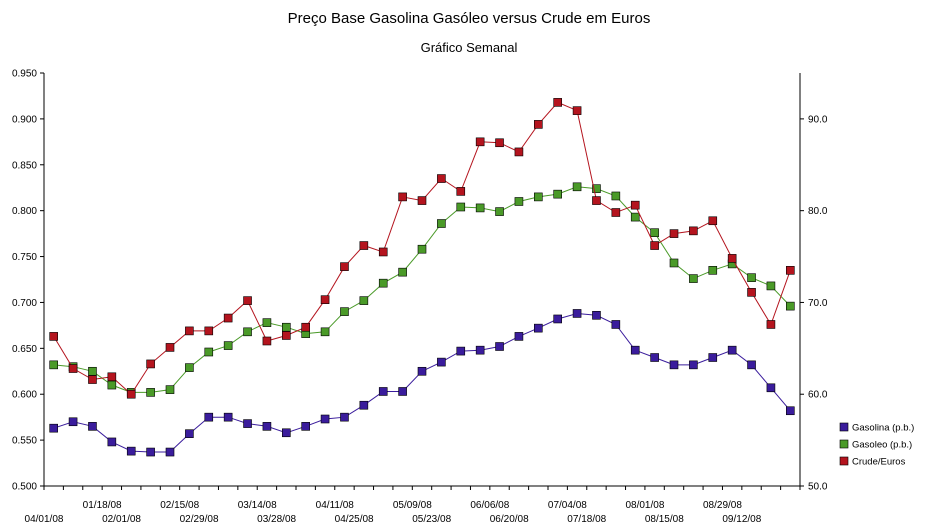 The width and height of the screenshot is (934, 528). I want to click on left-tick-label: 0.750, so click(24, 257).